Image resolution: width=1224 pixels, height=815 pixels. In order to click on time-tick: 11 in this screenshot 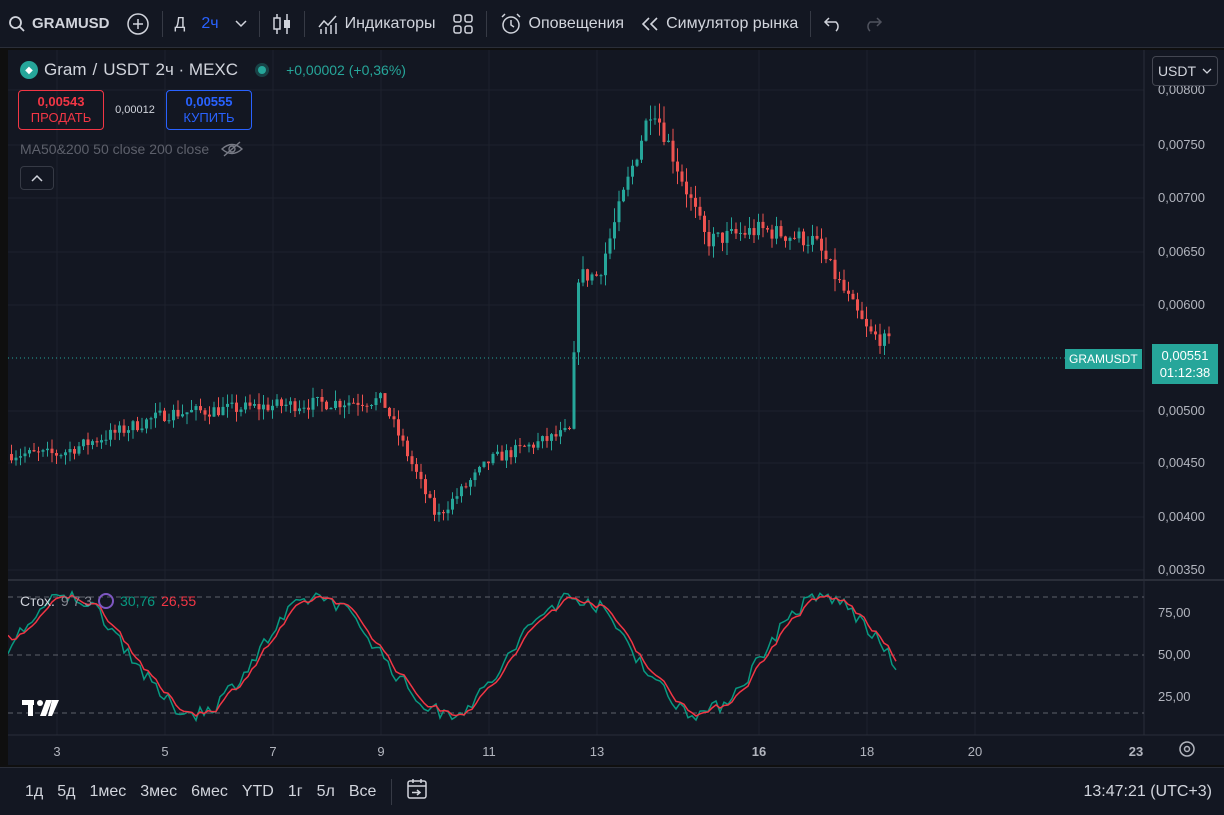, I will do `click(489, 751)`.